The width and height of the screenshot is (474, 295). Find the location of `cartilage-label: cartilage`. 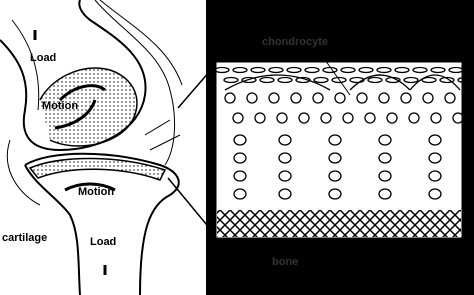

cartilage-label: cartilage is located at coordinates (24, 238).